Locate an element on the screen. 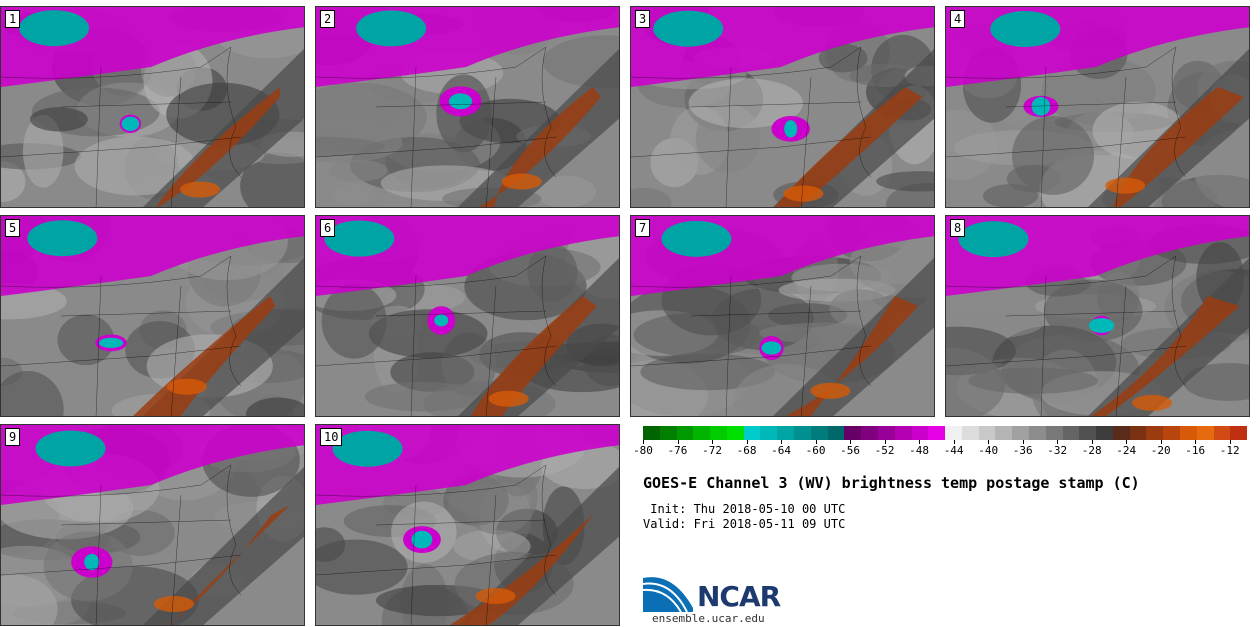  colorbar-tick-label: -60 is located at coordinates (815, 450).